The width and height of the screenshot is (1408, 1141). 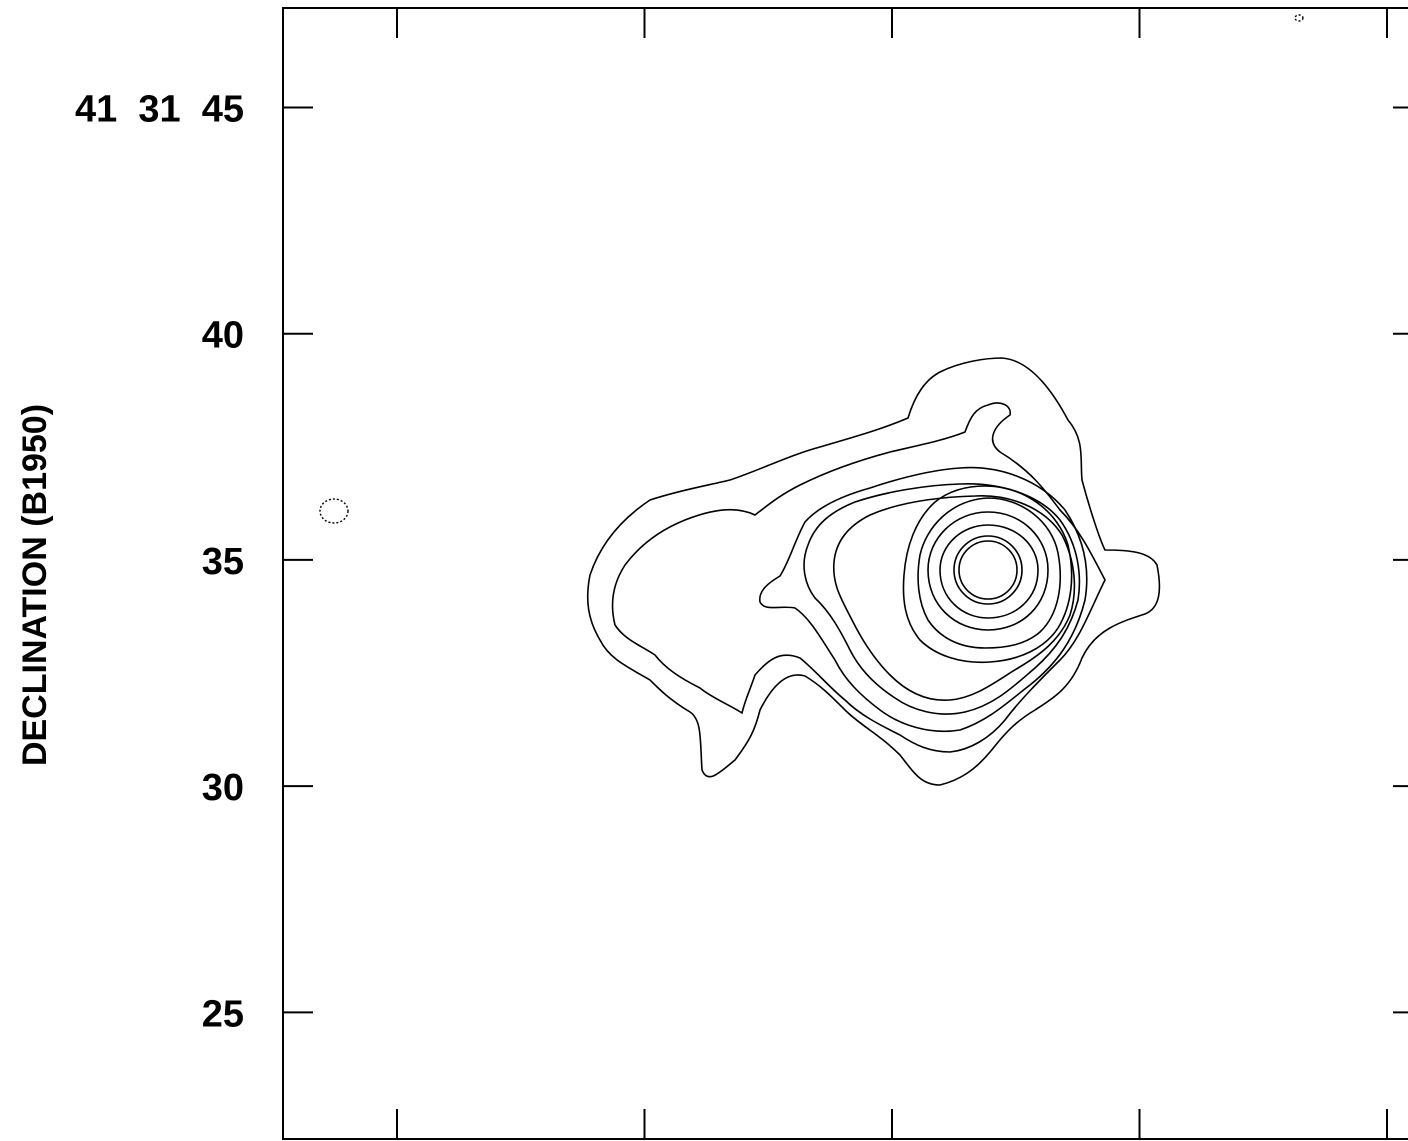 I want to click on negative-contour-north, so click(x=1299, y=18).